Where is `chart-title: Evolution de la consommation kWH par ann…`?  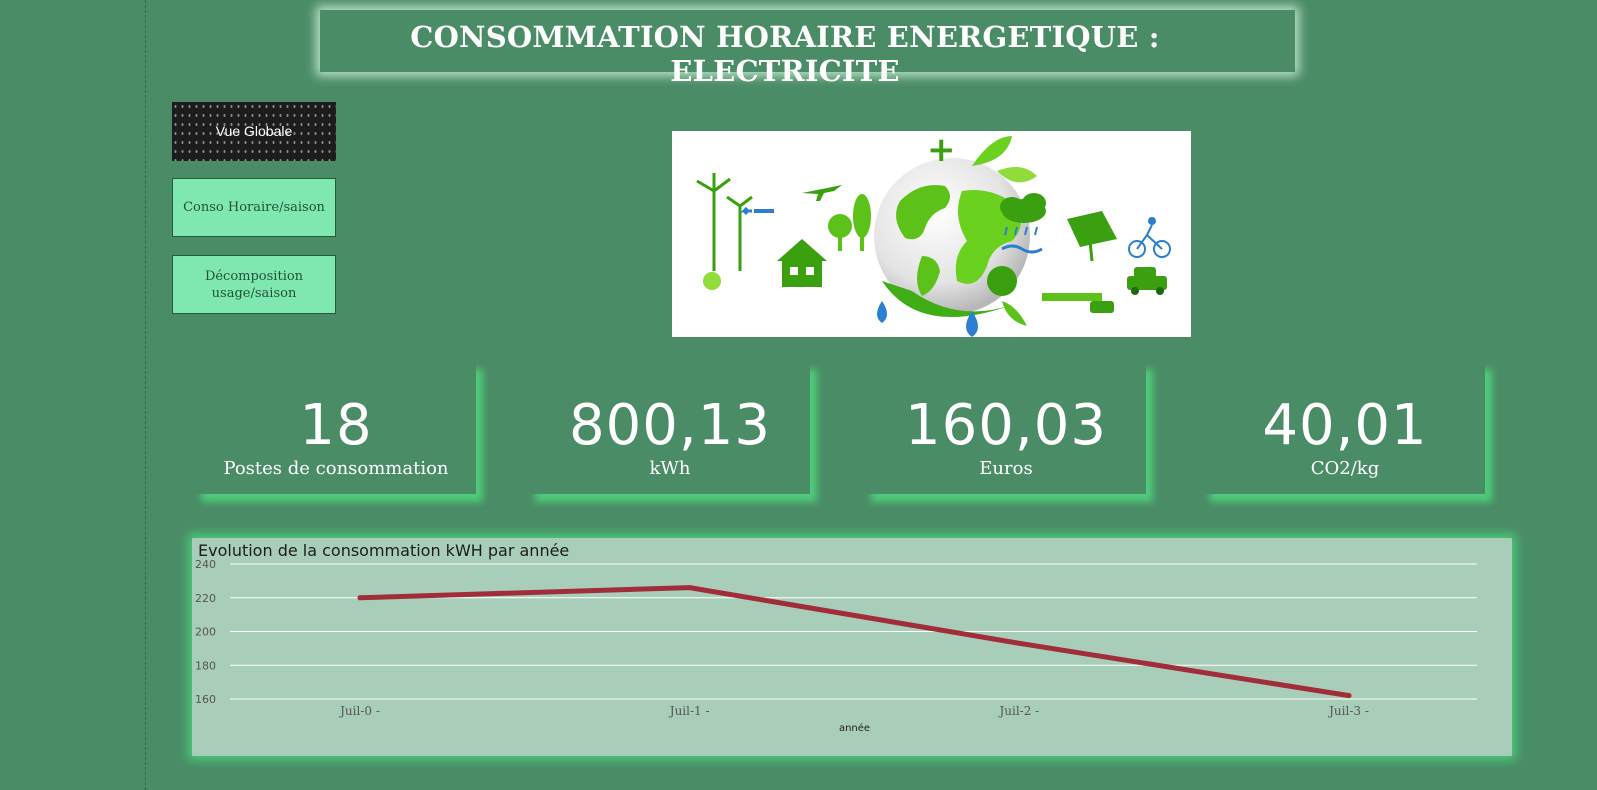
chart-title: Evolution de la consommation kWH par ann… is located at coordinates (384, 550).